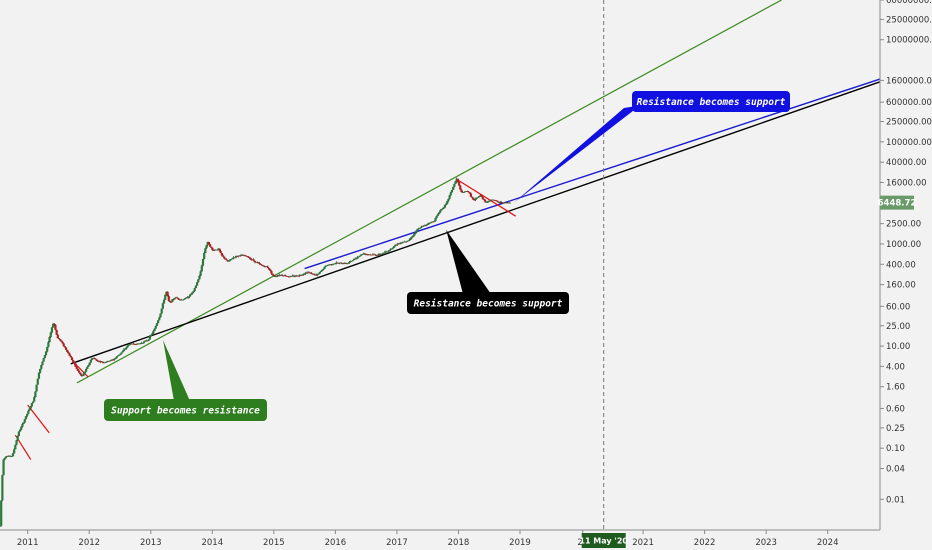 The image size is (932, 550). What do you see at coordinates (643, 543) in the screenshot?
I see `x-tick-label: 2021` at bounding box center [643, 543].